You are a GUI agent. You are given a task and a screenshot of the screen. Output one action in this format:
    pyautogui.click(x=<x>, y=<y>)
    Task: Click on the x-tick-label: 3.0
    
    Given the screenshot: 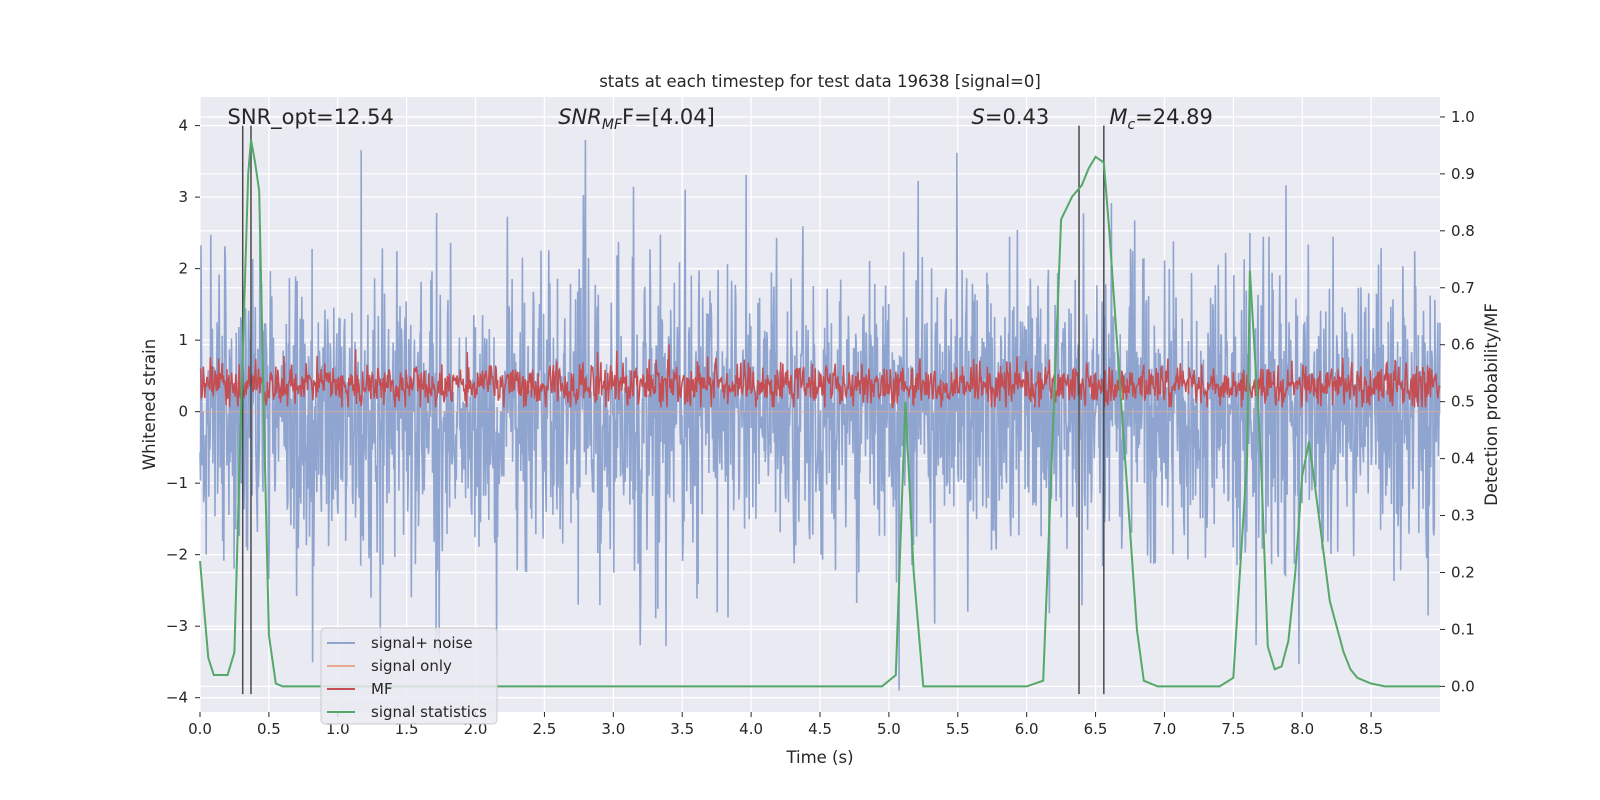 What is the action you would take?
    pyautogui.click(x=613, y=729)
    